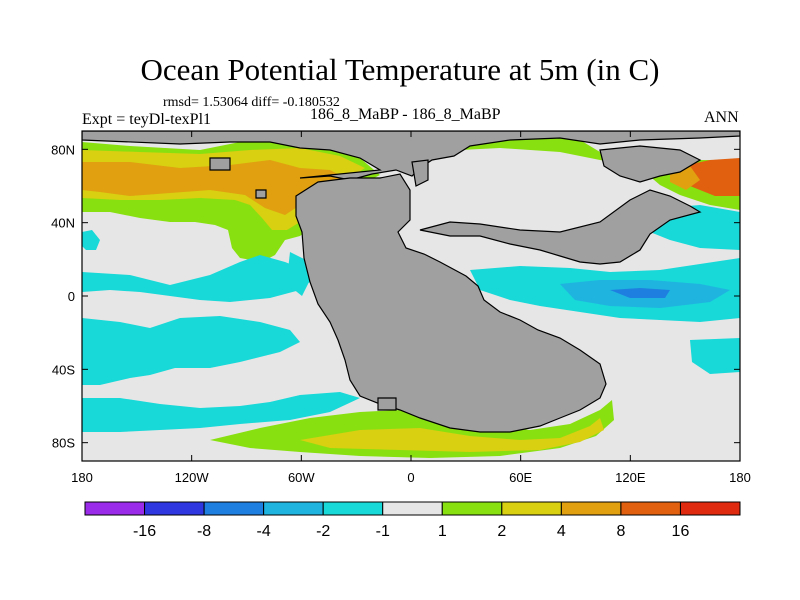  Describe the element at coordinates (301, 477) in the screenshot. I see `x-tick-label: 60W` at that location.